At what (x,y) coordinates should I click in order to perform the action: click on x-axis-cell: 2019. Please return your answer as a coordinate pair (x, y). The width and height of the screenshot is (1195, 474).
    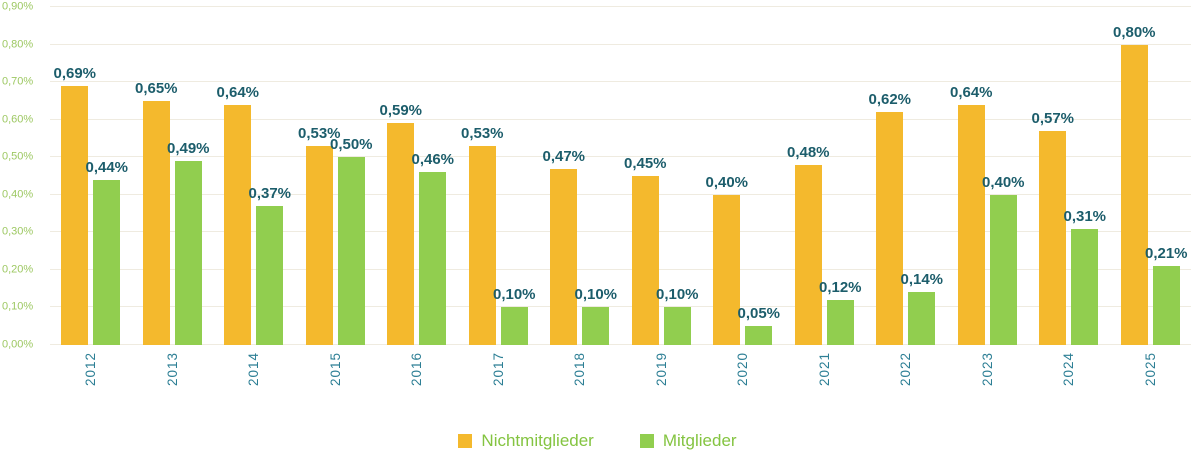
    Looking at the image, I should click on (662, 369).